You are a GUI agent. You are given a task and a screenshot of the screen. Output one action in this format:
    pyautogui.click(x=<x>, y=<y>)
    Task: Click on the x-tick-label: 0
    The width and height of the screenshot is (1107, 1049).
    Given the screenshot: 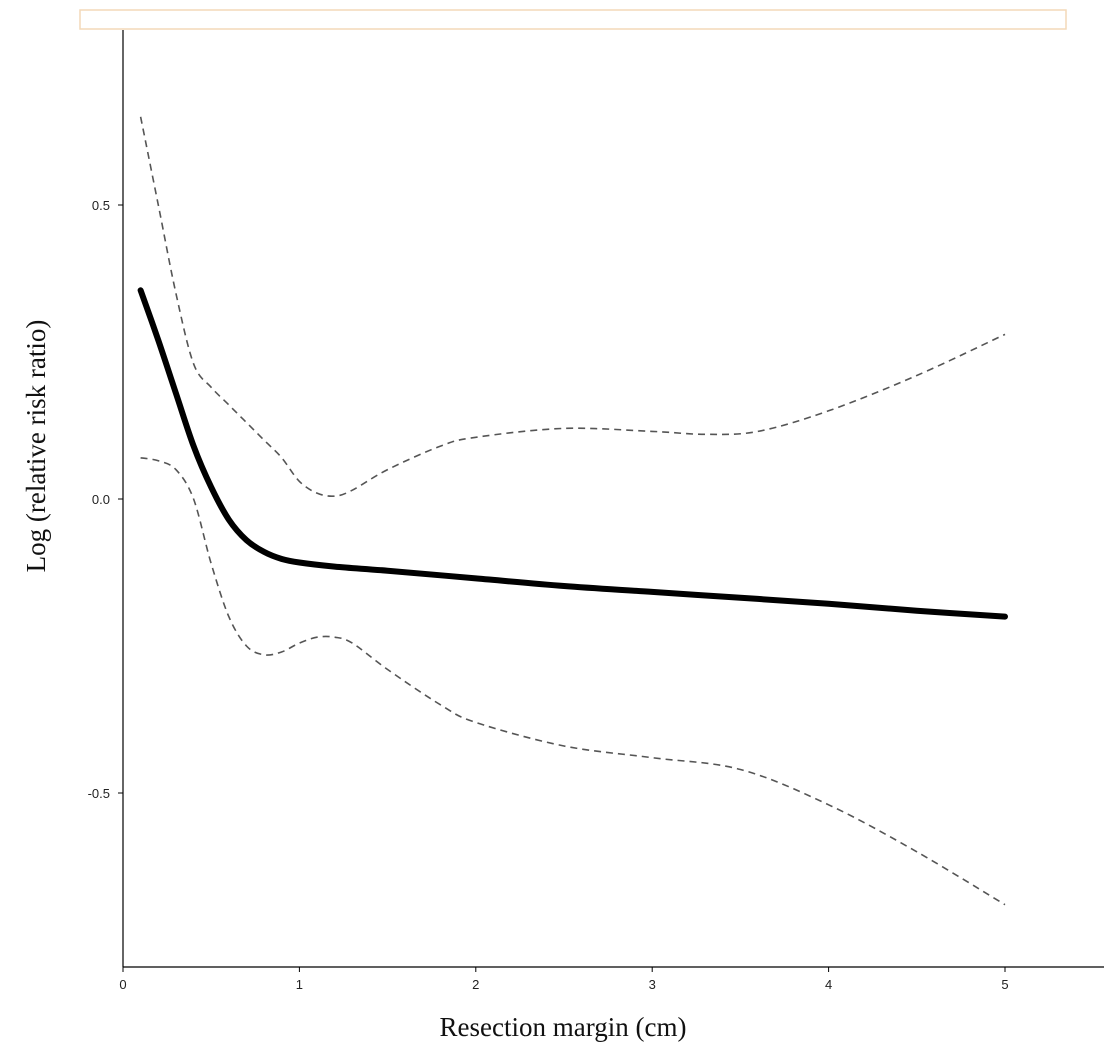 What is the action you would take?
    pyautogui.click(x=122, y=984)
    